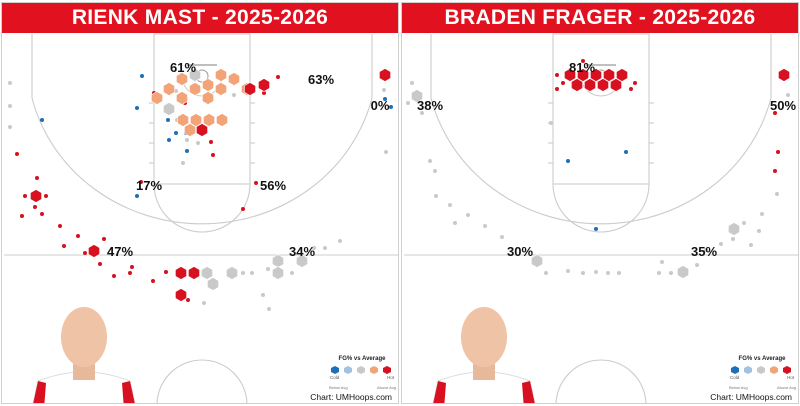  Describe the element at coordinates (84, 355) in the screenshot. I see `player-photo-mast` at that location.